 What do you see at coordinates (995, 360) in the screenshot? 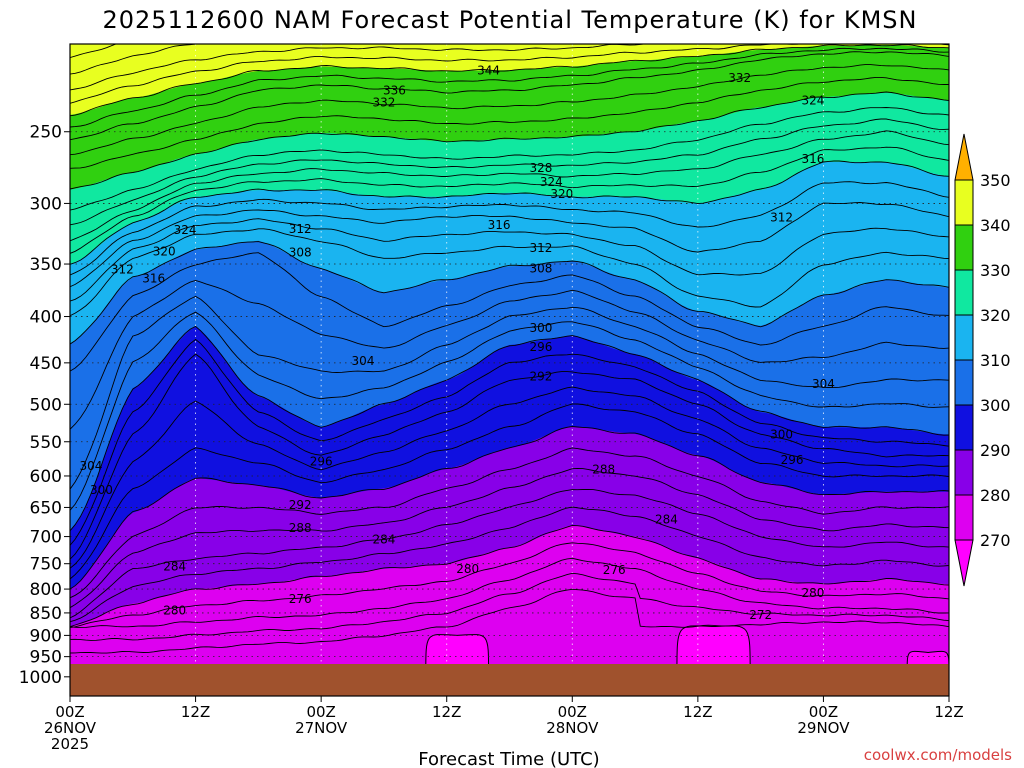
I see `colorbar-tick-label: 310` at bounding box center [995, 360].